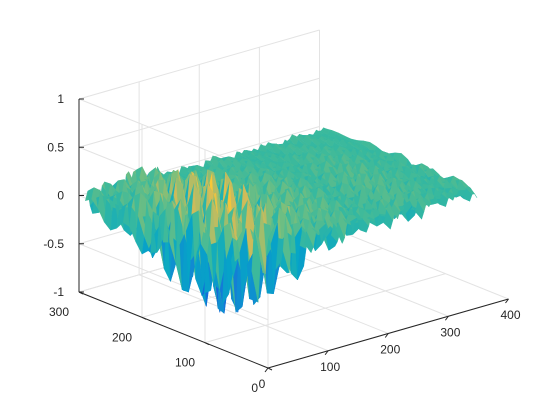 Image resolution: width=560 pixels, height=420 pixels. I want to click on z-tick-label: 1, so click(60, 99).